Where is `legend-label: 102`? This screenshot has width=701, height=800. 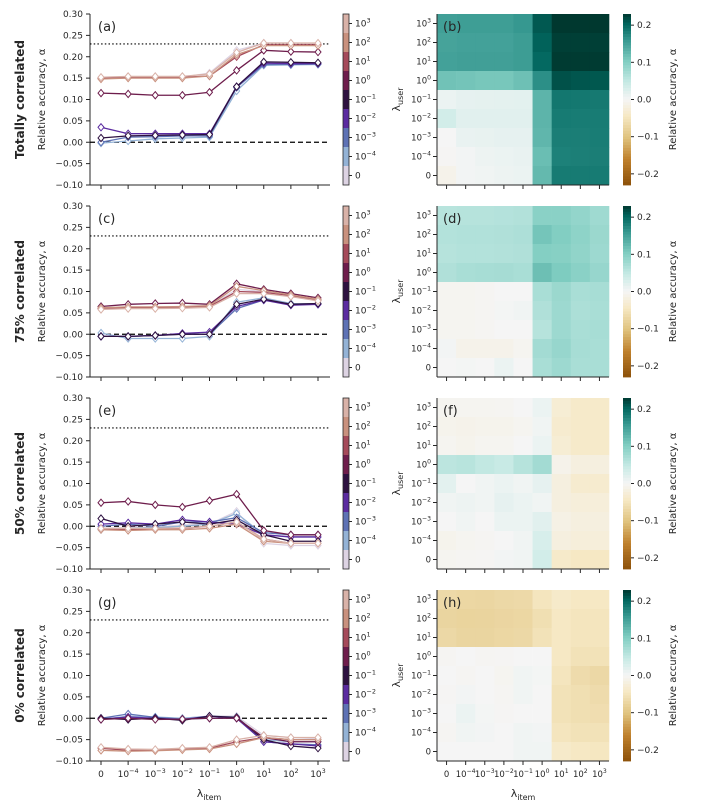 legend-label: 102 is located at coordinates (363, 42).